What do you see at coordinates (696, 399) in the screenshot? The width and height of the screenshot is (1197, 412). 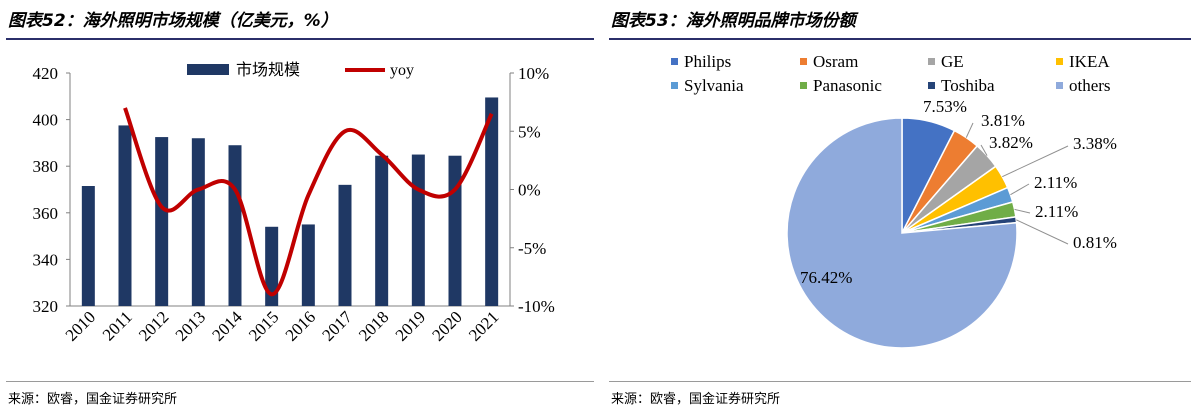 I see `brand-share-source: 来源：欧睿，国金证券研究所` at bounding box center [696, 399].